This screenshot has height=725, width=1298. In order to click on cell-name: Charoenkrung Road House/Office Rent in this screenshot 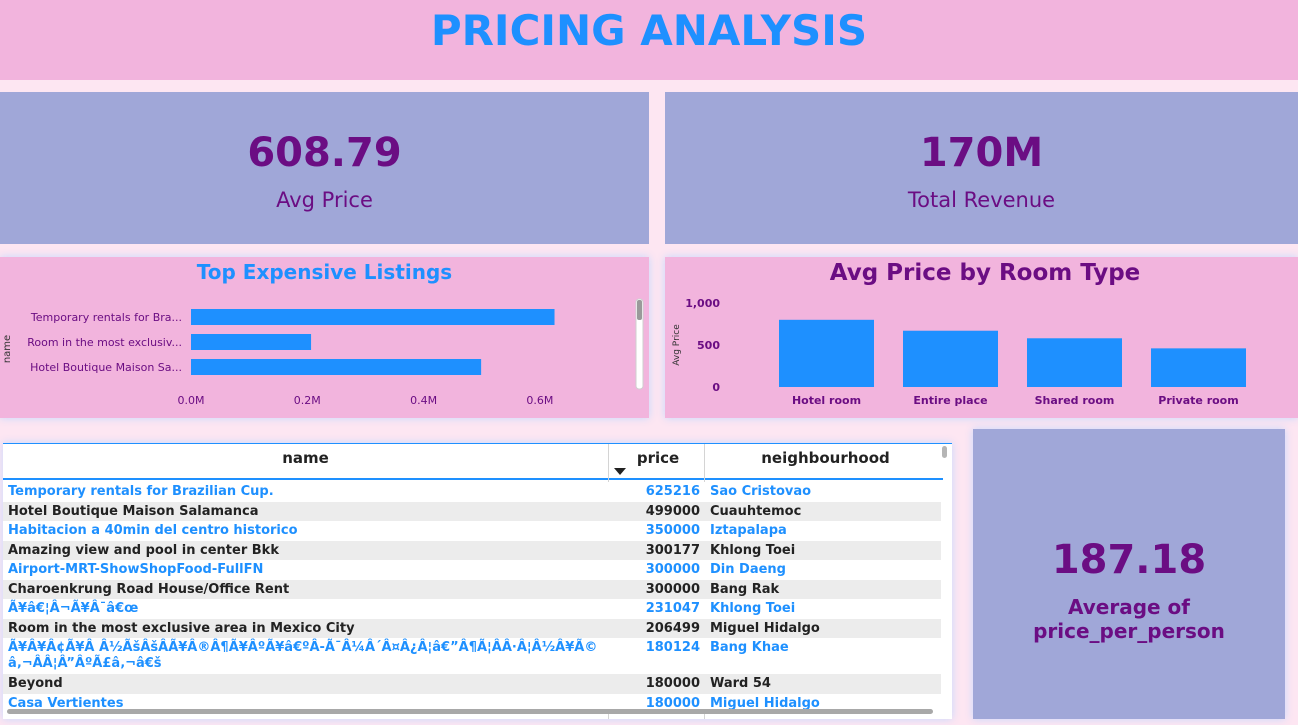, I will do `click(149, 589)`.